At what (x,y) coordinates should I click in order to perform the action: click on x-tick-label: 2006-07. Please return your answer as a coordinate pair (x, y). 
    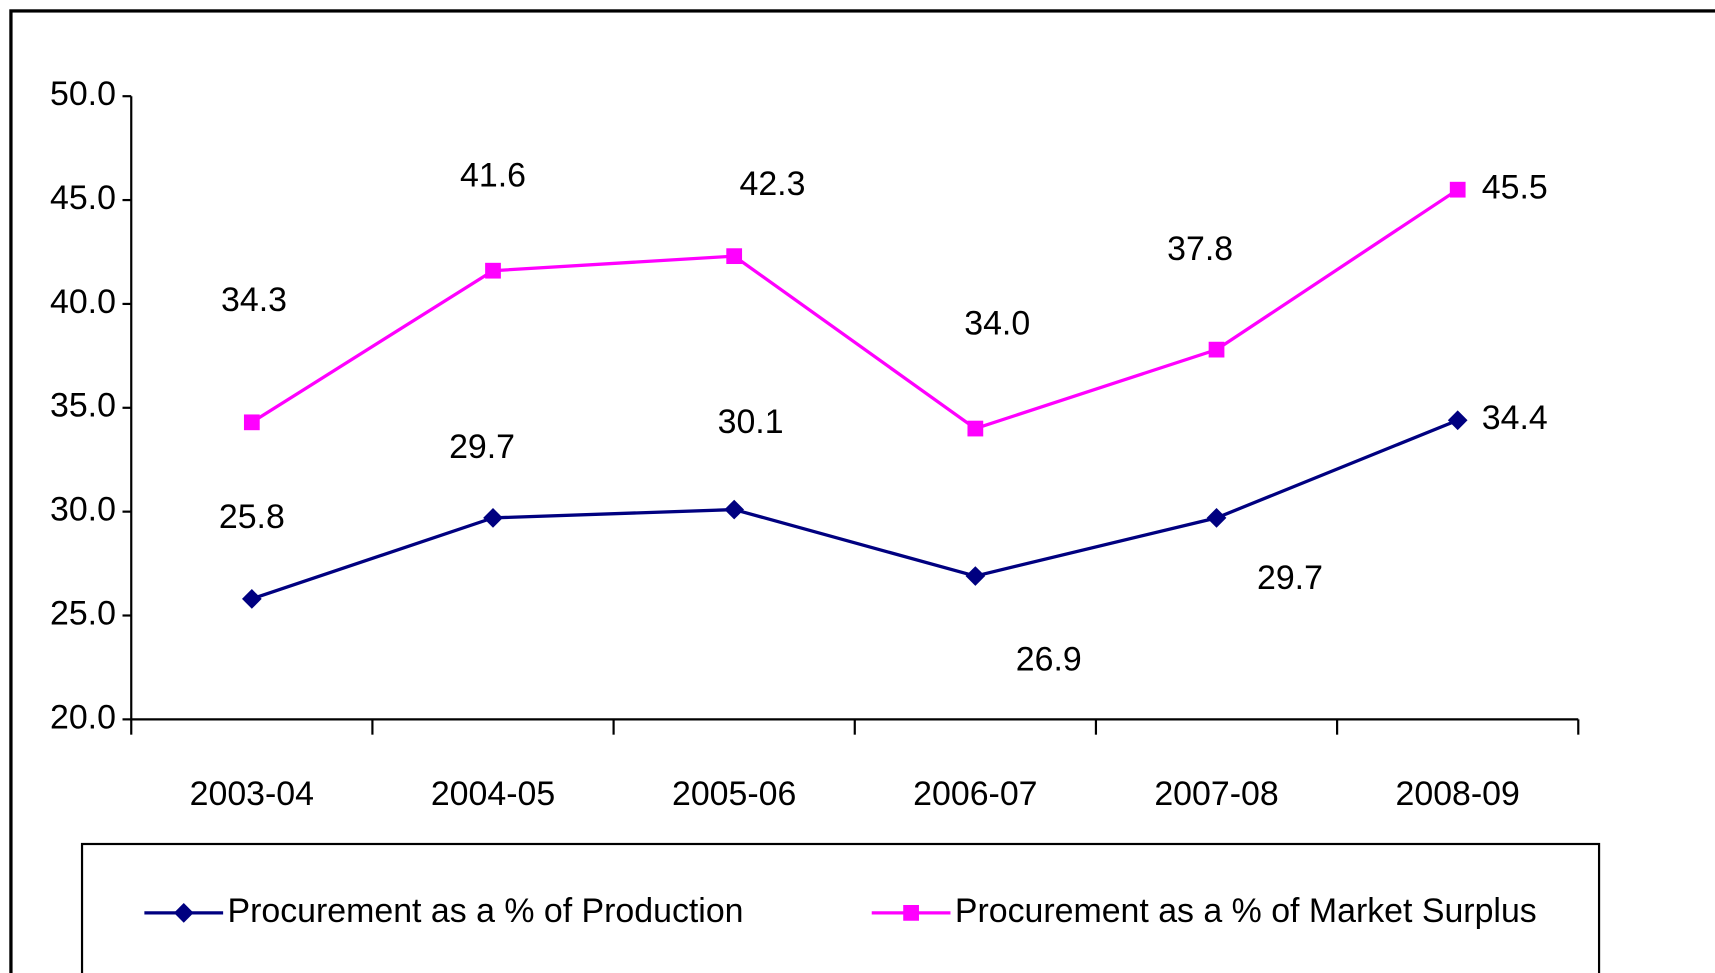
    Looking at the image, I should click on (975, 794).